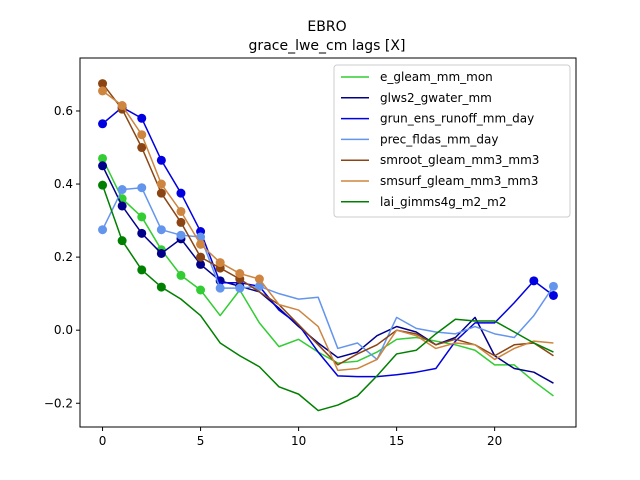  What do you see at coordinates (494, 441) in the screenshot?
I see `x-tick-label: 20` at bounding box center [494, 441].